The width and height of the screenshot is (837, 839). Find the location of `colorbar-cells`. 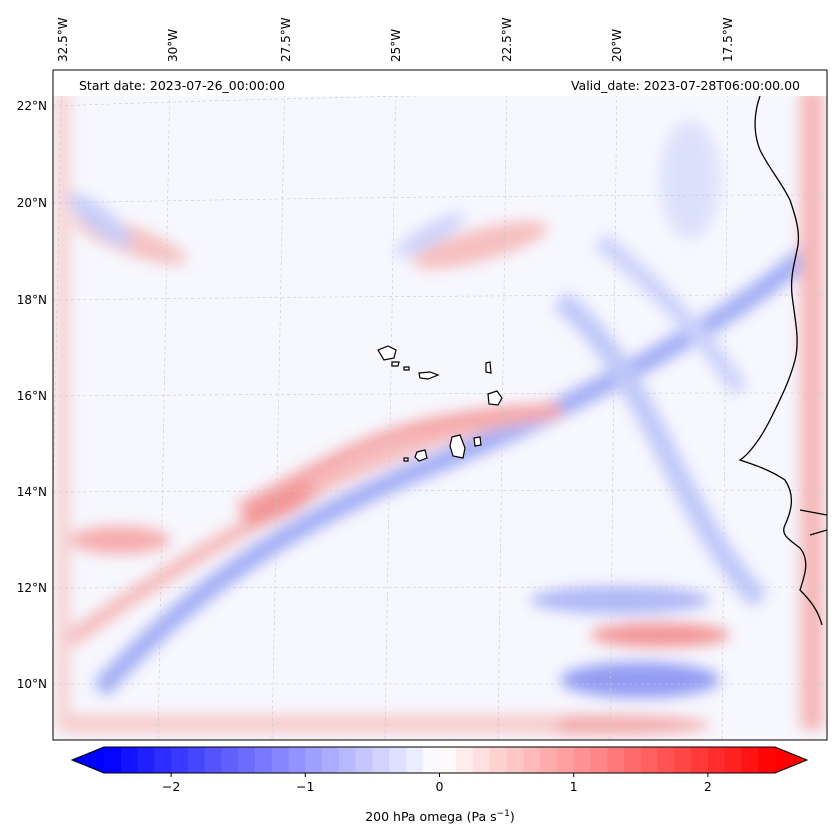

colorbar-cells is located at coordinates (439, 760).